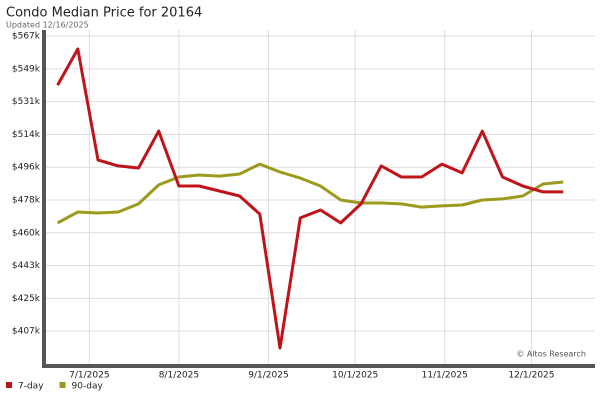  What do you see at coordinates (89, 376) in the screenshot?
I see `x-tick-label: 7/1/2025` at bounding box center [89, 376].